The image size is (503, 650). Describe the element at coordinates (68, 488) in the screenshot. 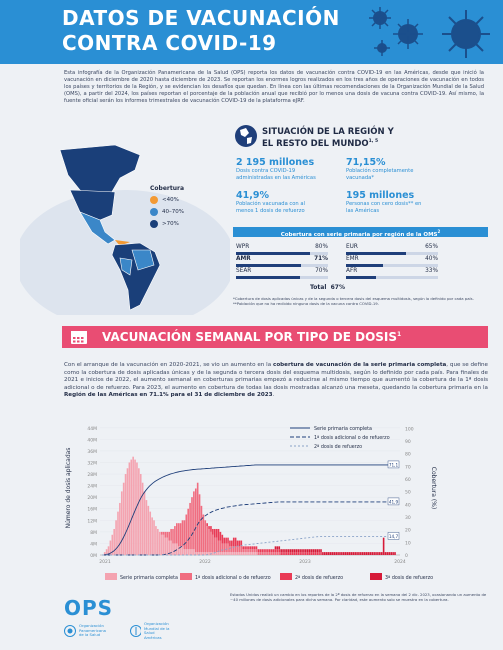

I see `y-axis-label: Número de dosis aplicadas` at that location.